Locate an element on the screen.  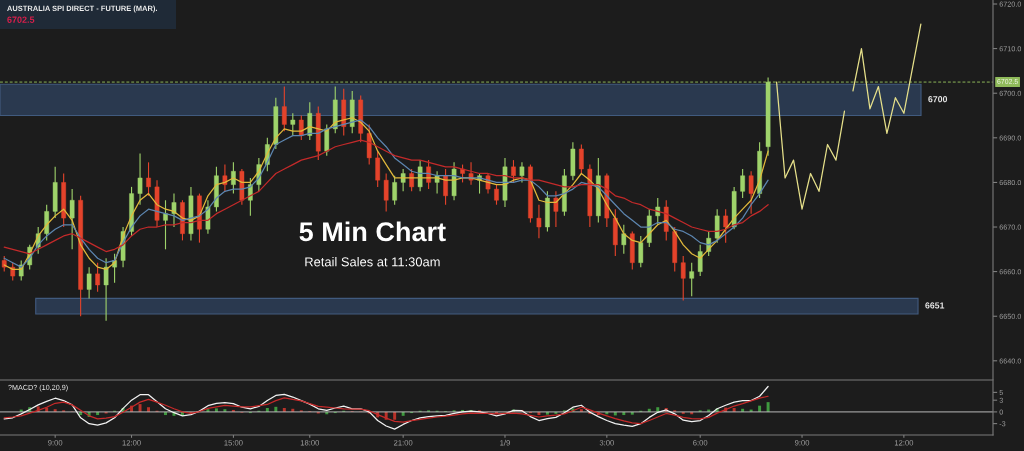
band-label: 6651 is located at coordinates (935, 305).